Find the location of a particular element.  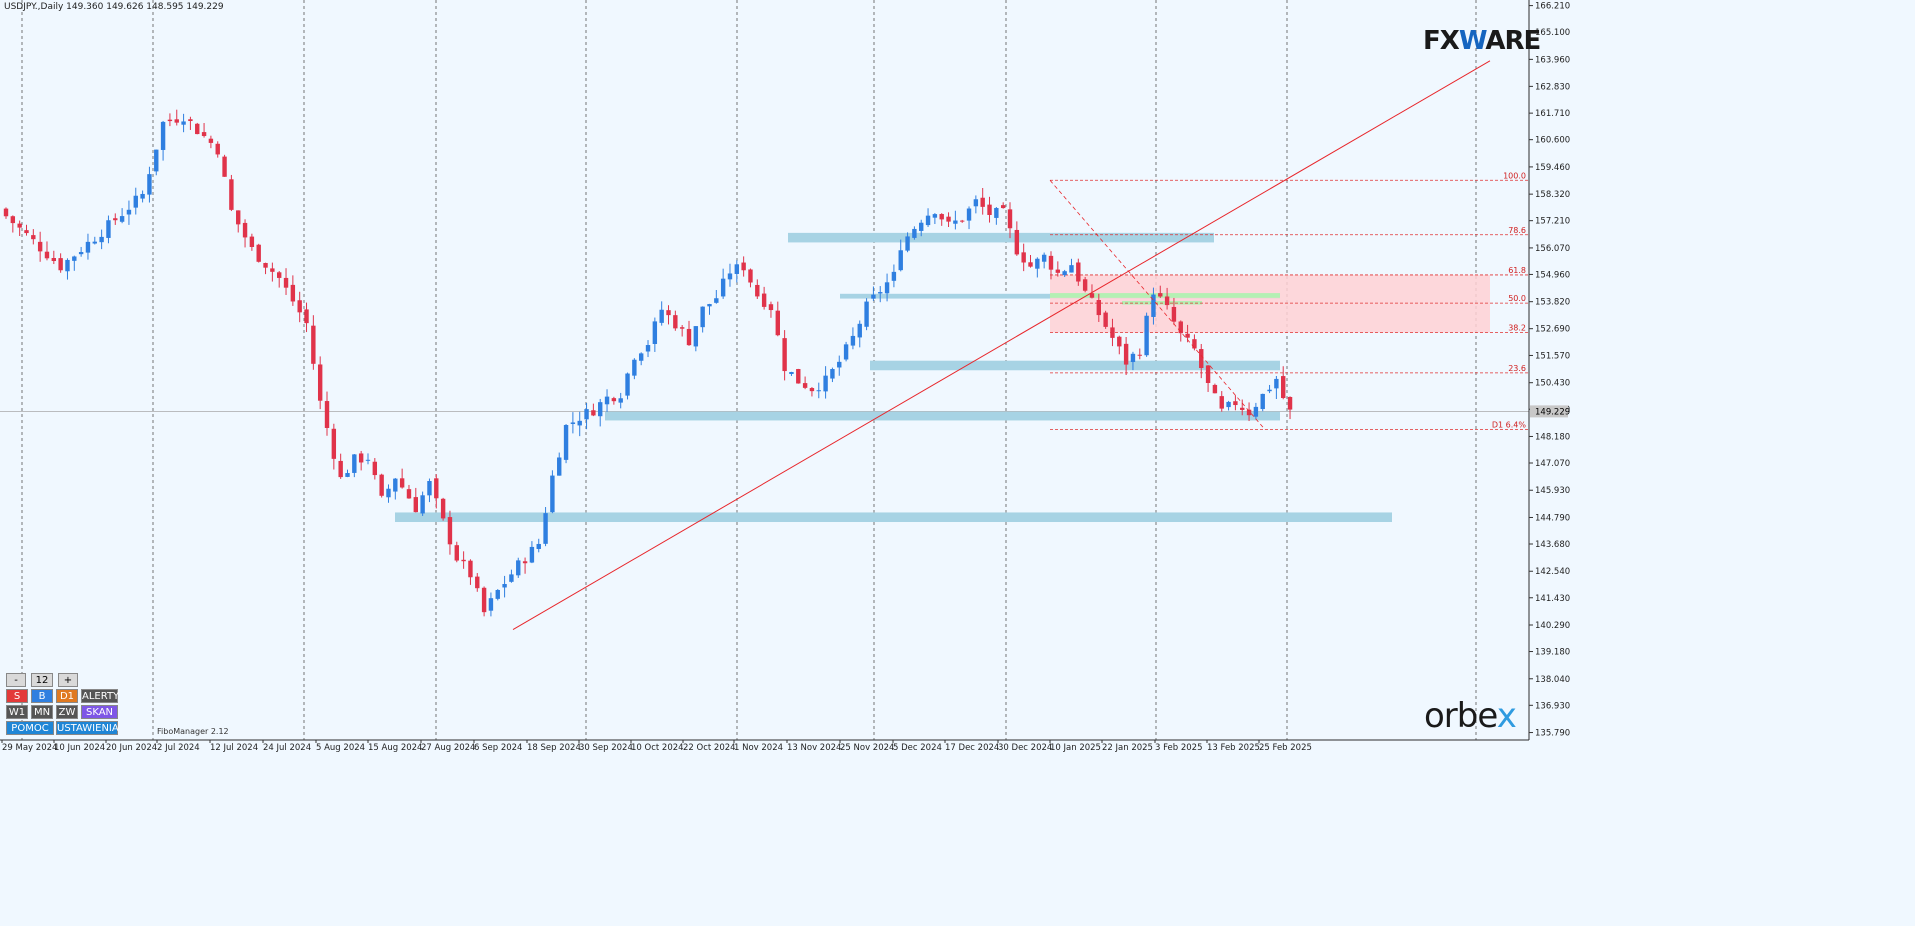

decrease-button: - is located at coordinates (16, 680).